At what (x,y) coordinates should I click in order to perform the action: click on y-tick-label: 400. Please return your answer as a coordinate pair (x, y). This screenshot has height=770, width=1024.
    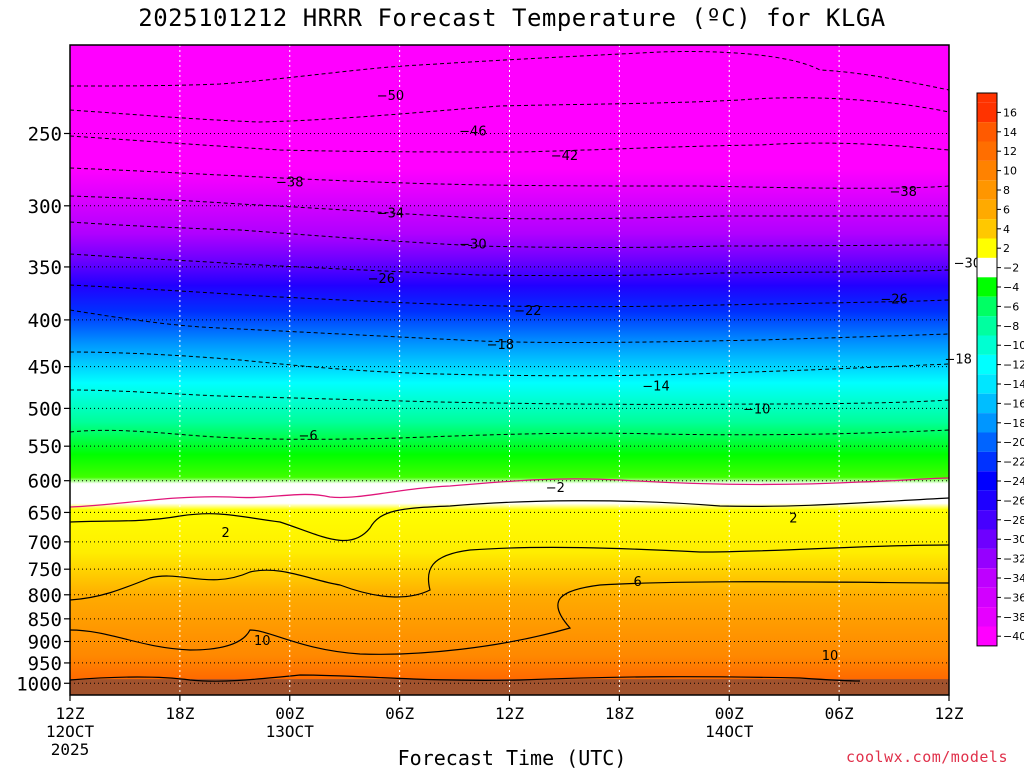
    Looking at the image, I should click on (45, 321).